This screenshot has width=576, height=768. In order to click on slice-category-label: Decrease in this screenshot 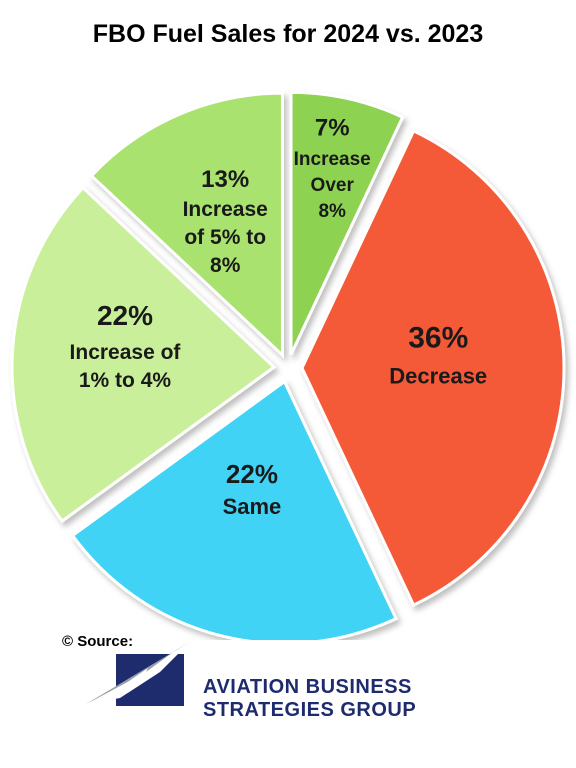, I will do `click(438, 375)`.